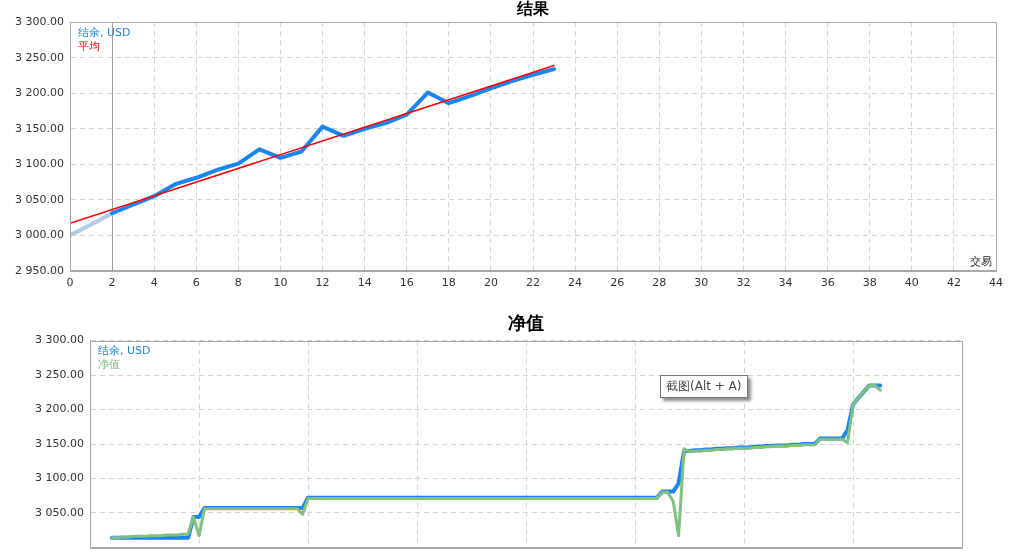 Image resolution: width=1009 pixels, height=560 pixels. Describe the element at coordinates (526, 323) in the screenshot. I see `chart-title: 净值` at that location.